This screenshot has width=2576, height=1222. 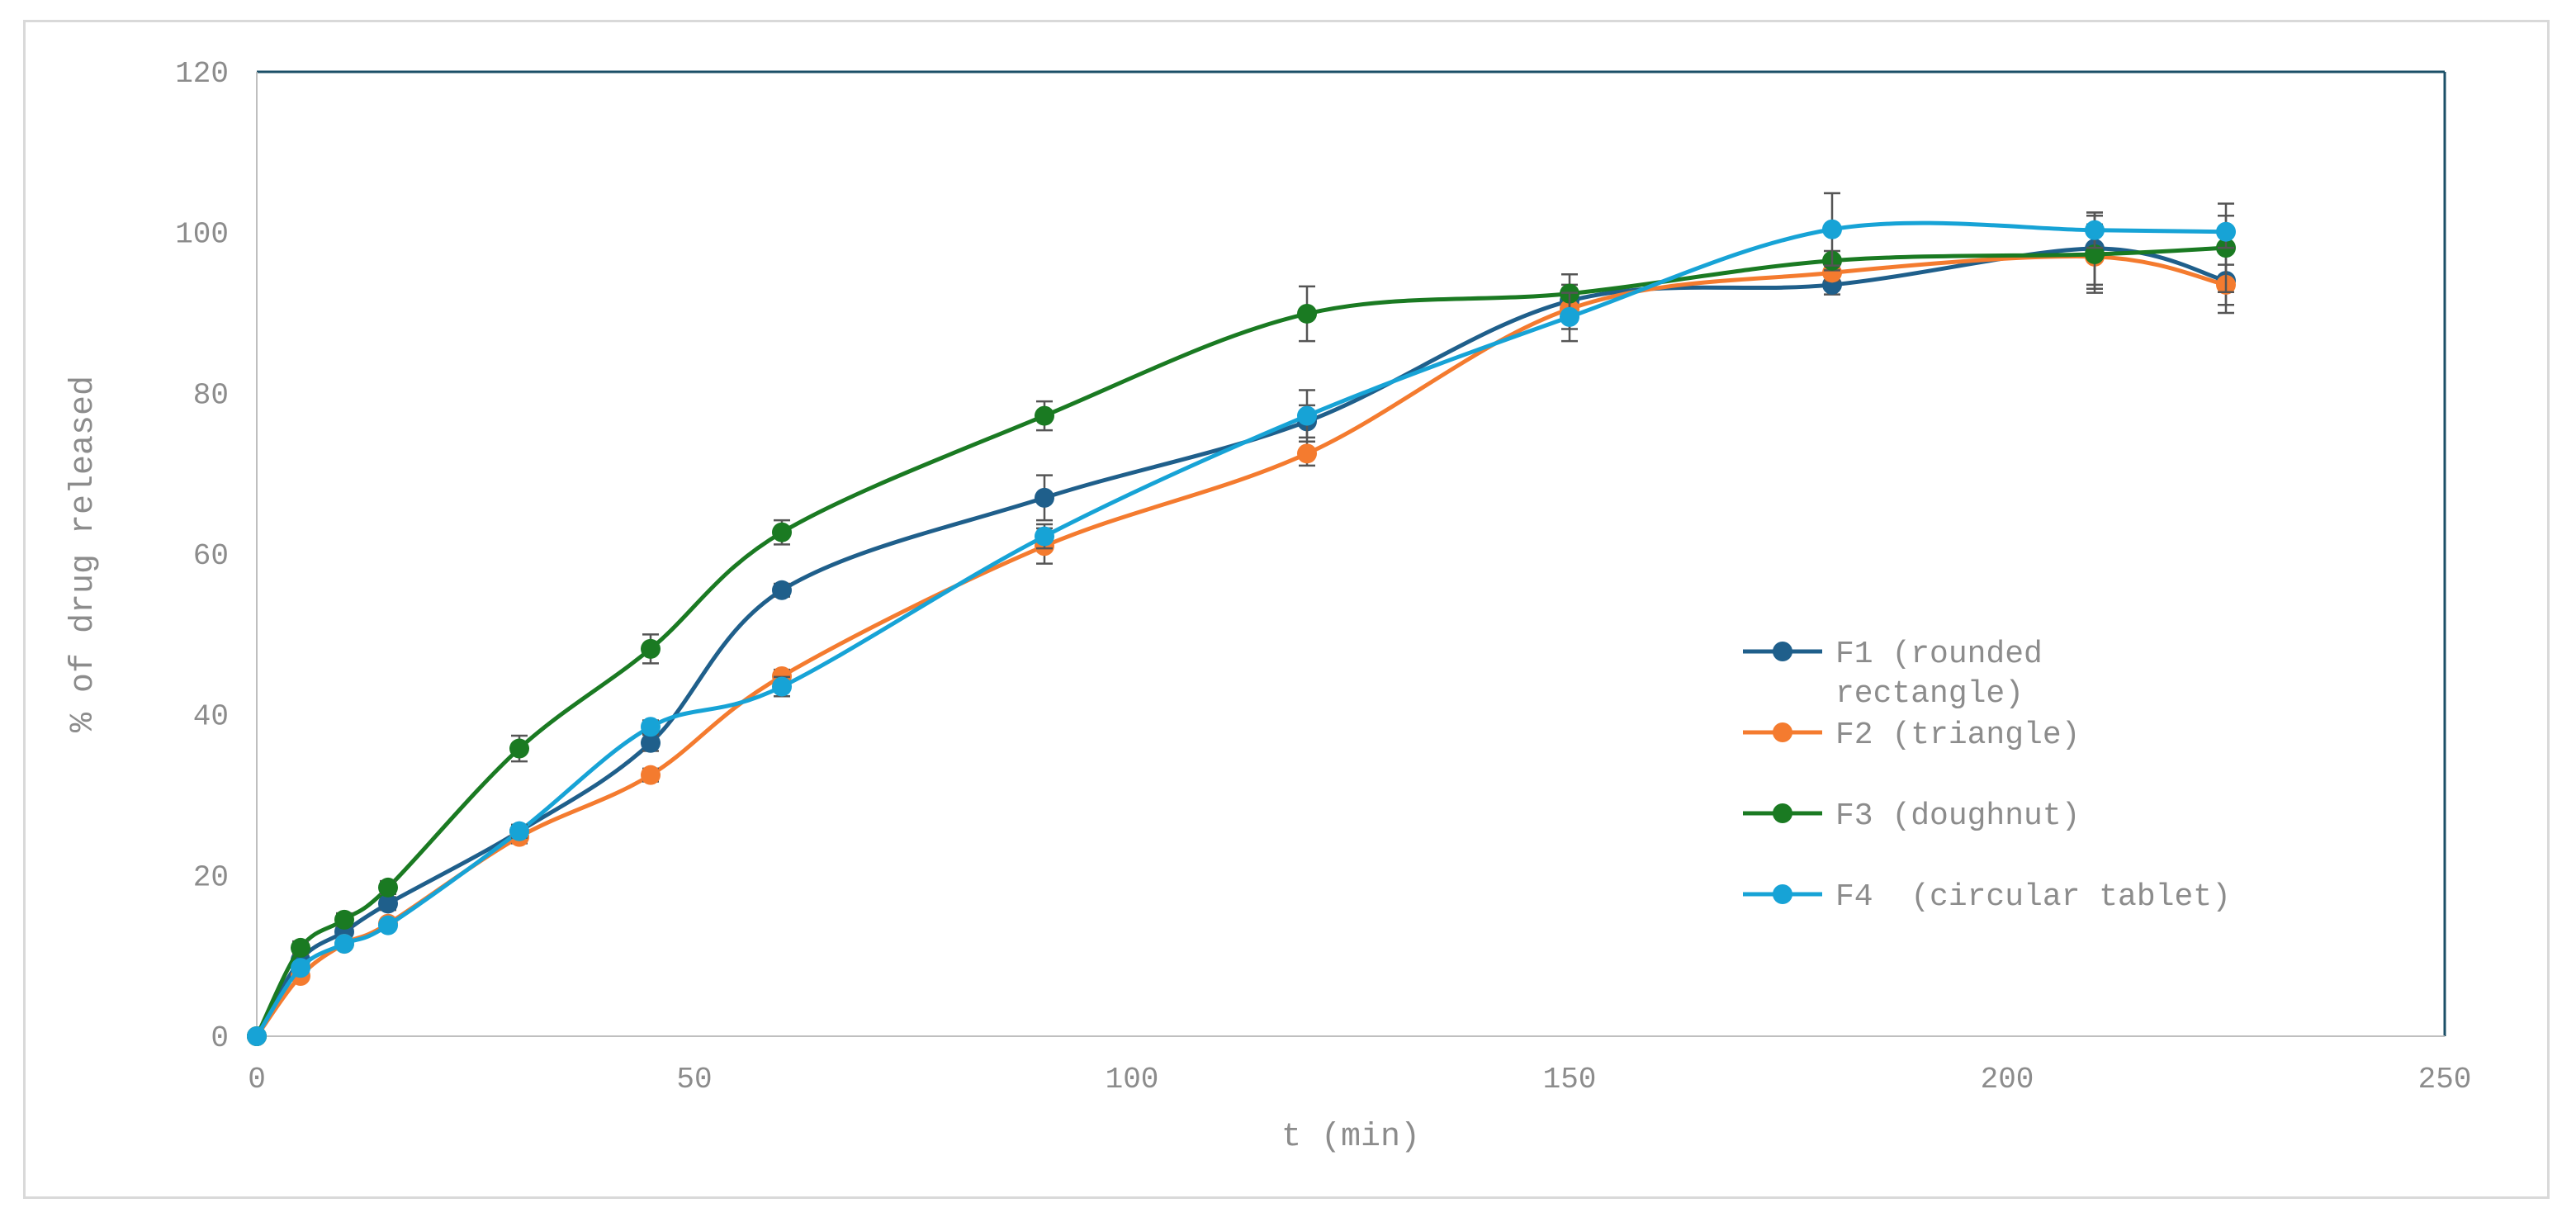 I want to click on legend-label: F4 (circular tablet), so click(x=2033, y=897).